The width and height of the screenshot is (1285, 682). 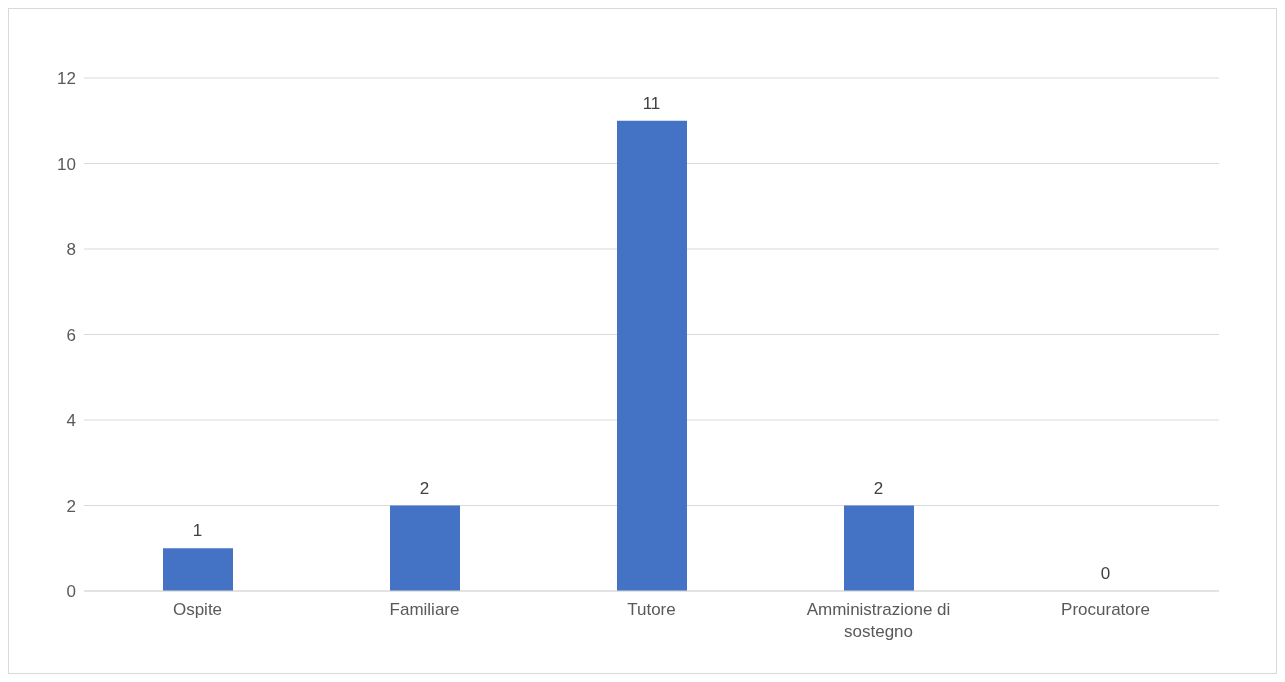 I want to click on data-label: 1, so click(x=197, y=531).